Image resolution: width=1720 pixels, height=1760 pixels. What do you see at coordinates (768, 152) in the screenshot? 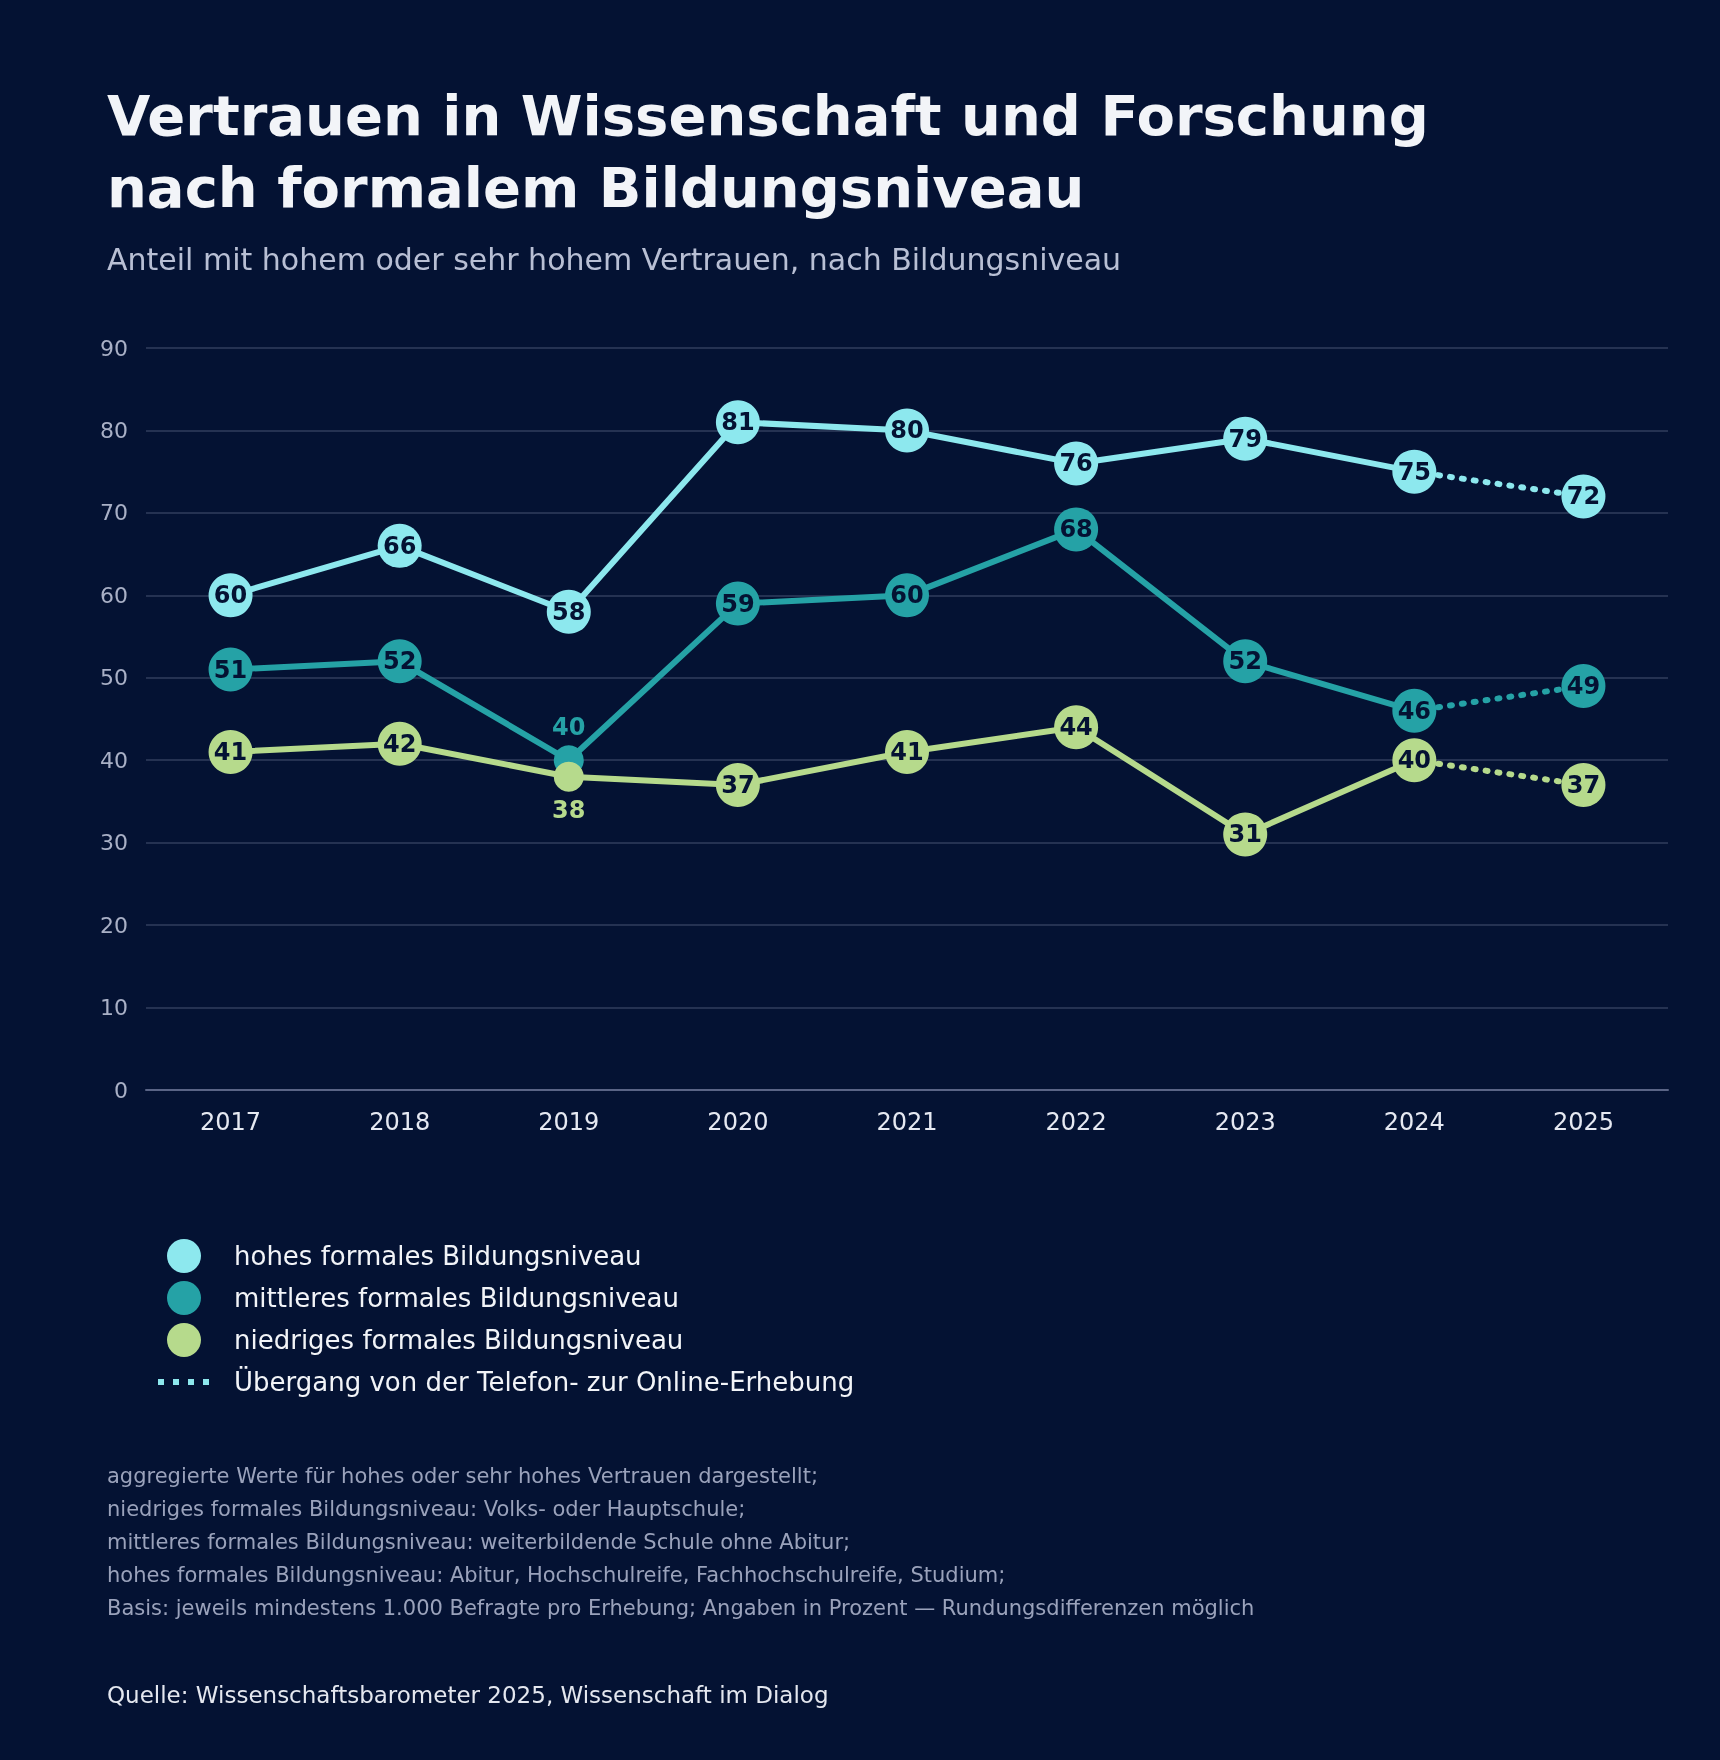
I see `chart-title: Vertrauen in Wissenschaft und Forschung nach formalem Bildungsniveau` at bounding box center [768, 152].